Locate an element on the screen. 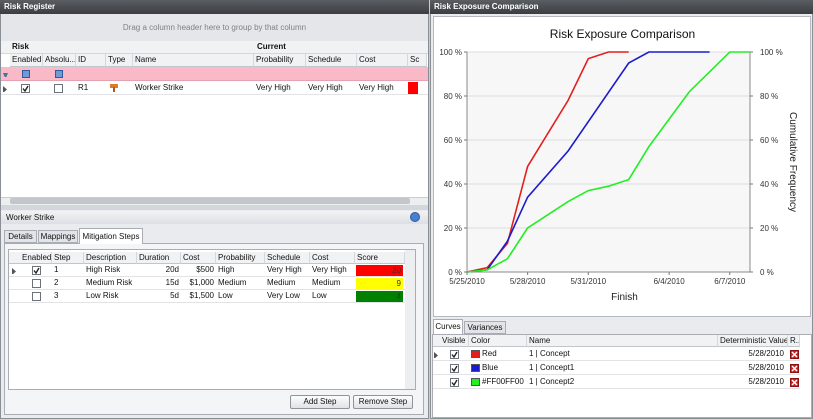 The image size is (813, 419). tab: Curves is located at coordinates (448, 326).